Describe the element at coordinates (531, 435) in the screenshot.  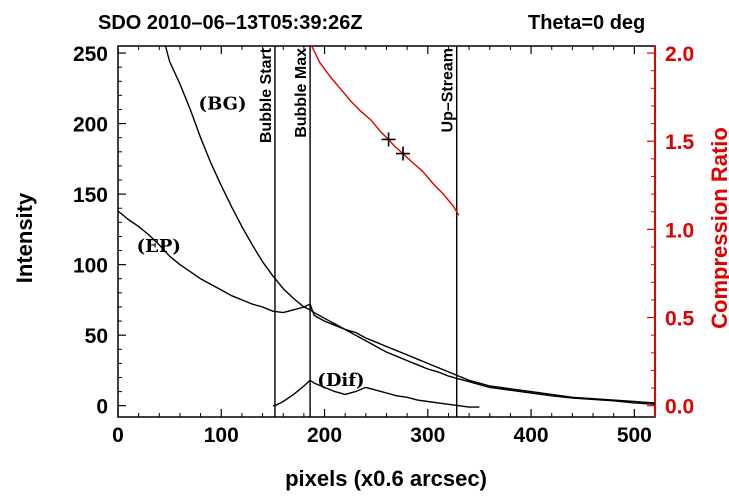
I see `x-tick-label: 400` at that location.